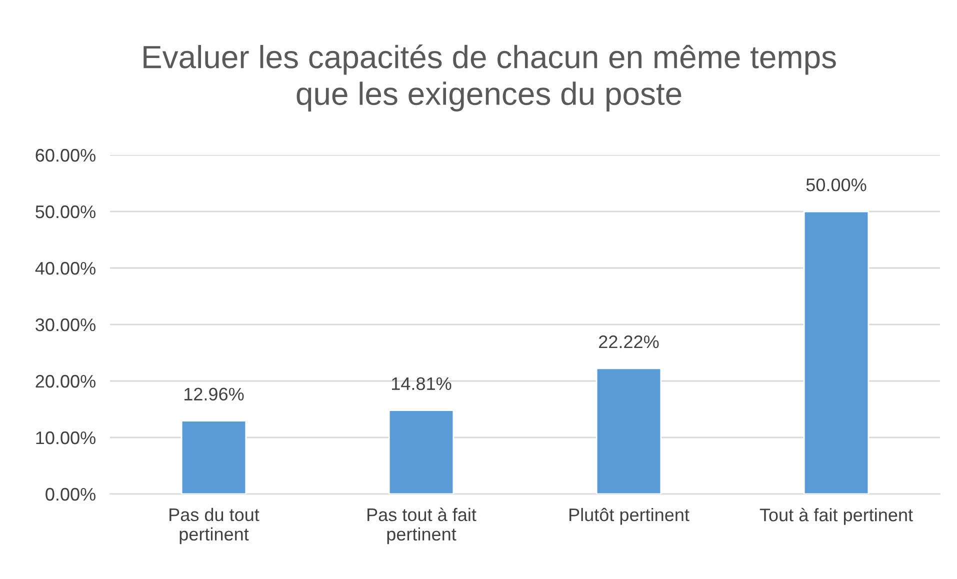 This screenshot has height=579, width=957. Describe the element at coordinates (629, 341) in the screenshot. I see `data-label: 22.22%` at that location.